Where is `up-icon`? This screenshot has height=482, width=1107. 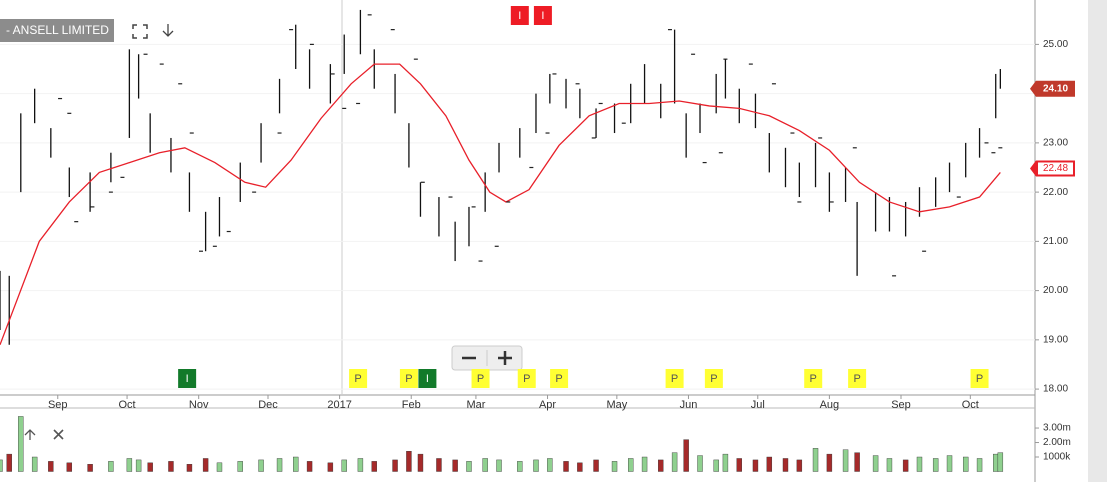 up-icon is located at coordinates (30, 434).